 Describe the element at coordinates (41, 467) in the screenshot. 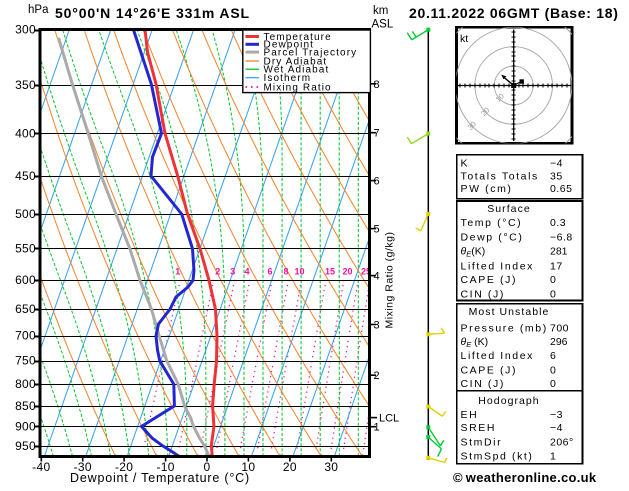

I see `svg-text: -40` at that location.